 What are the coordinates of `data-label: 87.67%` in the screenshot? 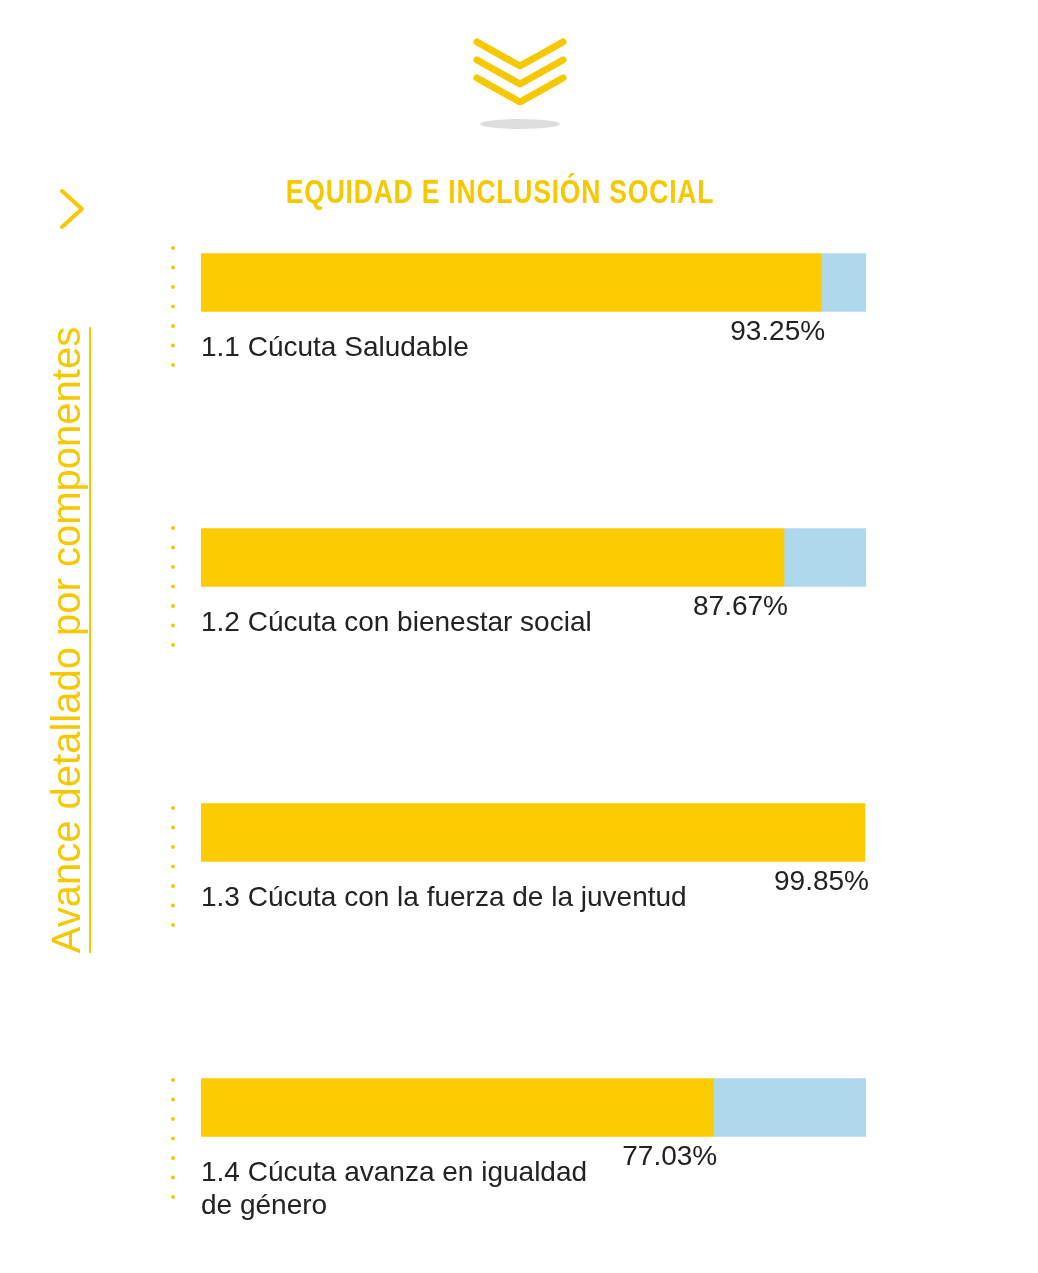 It's located at (741, 605).